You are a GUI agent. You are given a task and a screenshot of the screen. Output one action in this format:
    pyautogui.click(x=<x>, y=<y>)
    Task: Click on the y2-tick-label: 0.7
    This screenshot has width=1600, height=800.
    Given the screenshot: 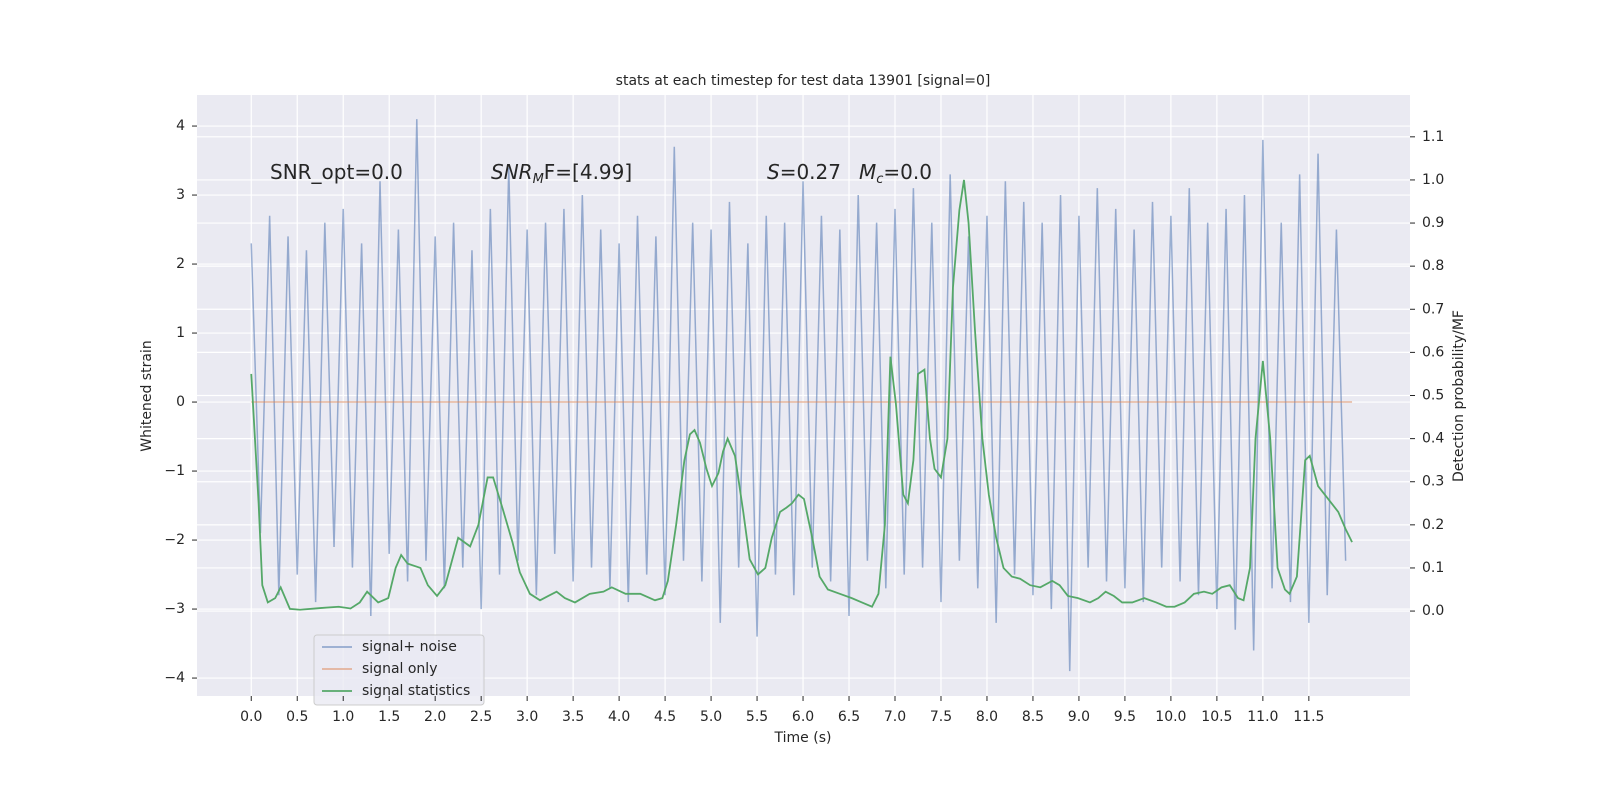 What is the action you would take?
    pyautogui.click(x=1433, y=309)
    